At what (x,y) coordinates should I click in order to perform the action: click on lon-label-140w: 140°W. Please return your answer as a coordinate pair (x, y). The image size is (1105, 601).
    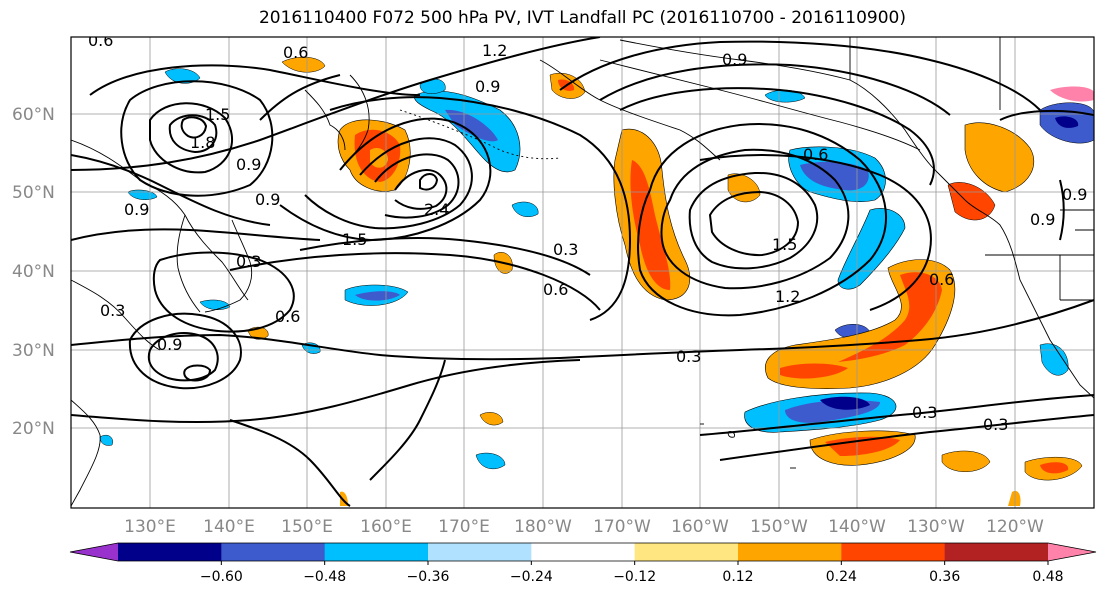
    Looking at the image, I should click on (857, 527).